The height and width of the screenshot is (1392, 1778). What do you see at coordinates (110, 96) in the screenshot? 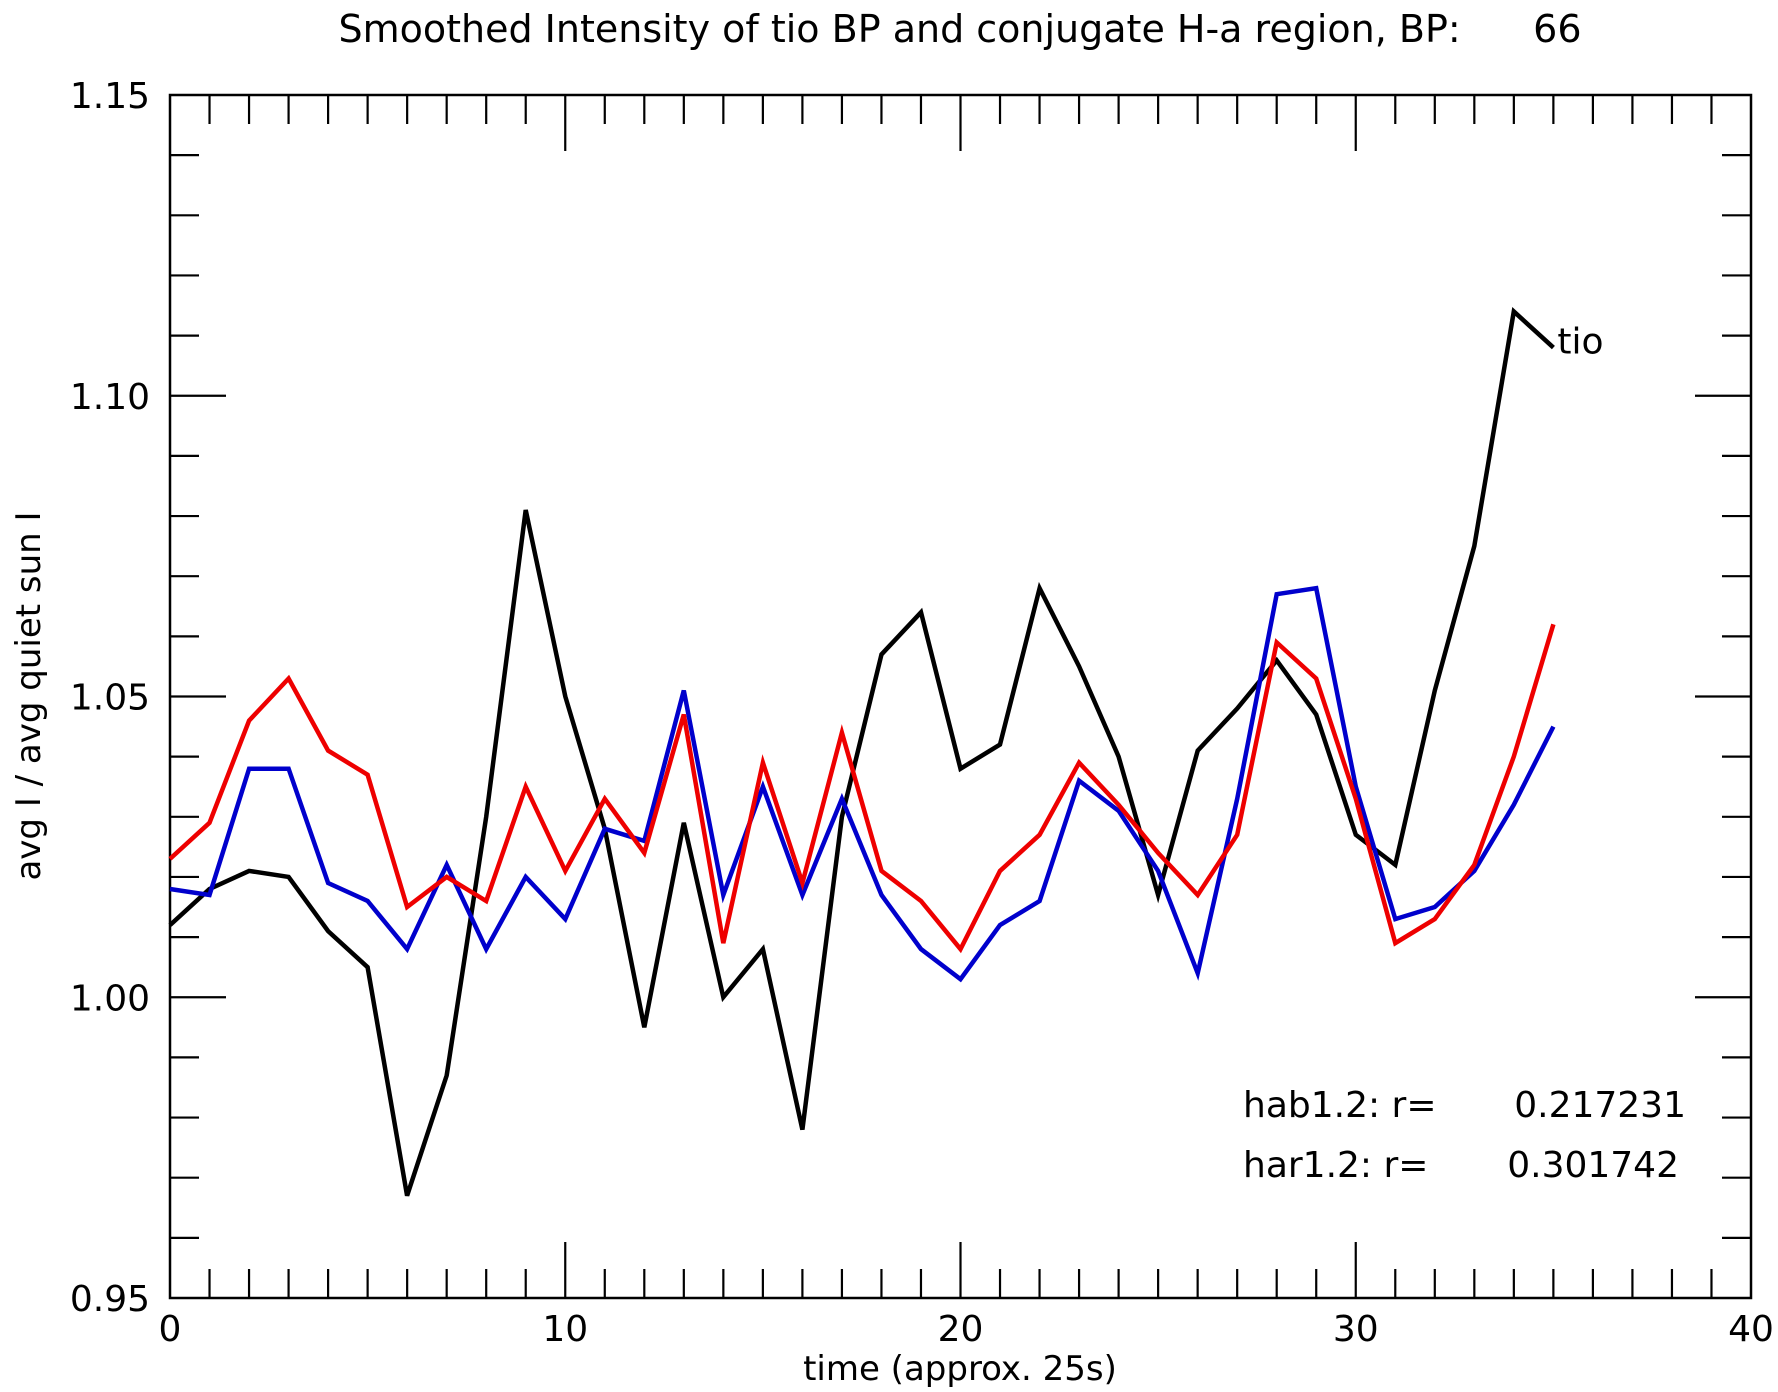
I see `y-tick-label: 1.15` at bounding box center [110, 96].